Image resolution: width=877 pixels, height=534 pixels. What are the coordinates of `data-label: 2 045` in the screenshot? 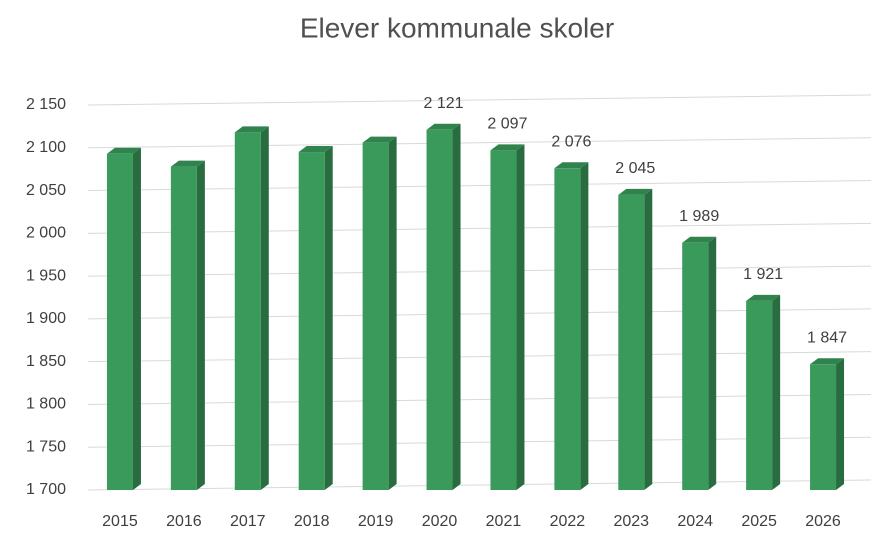 It's located at (635, 168).